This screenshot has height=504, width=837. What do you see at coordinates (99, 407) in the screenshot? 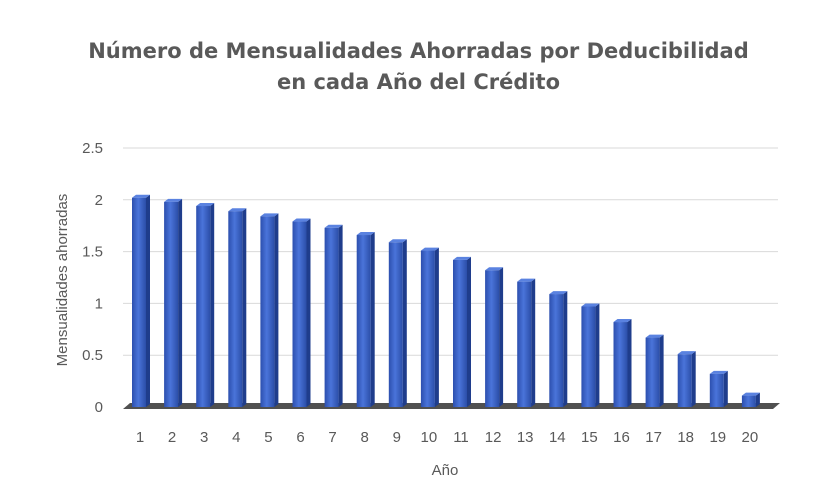
I see `y-tick-label: 0` at bounding box center [99, 407].